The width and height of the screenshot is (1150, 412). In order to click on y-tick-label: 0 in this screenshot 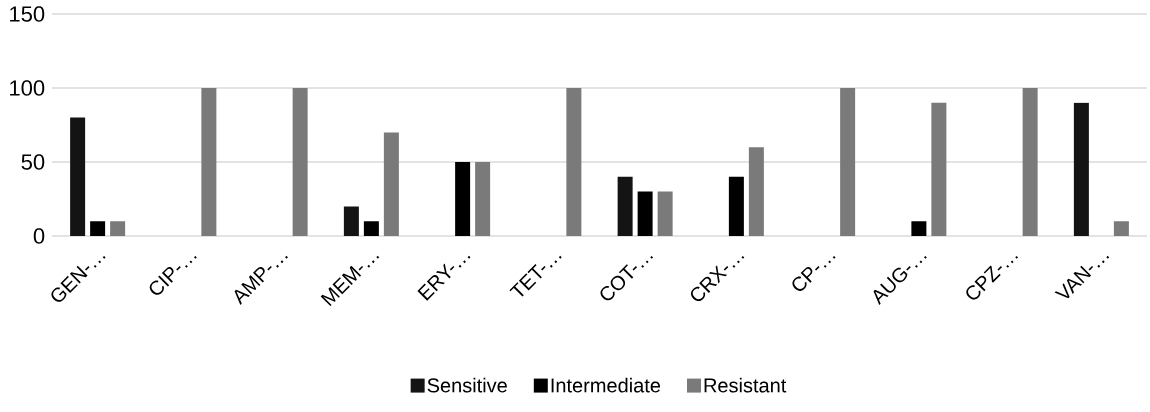, I will do `click(39, 236)`.